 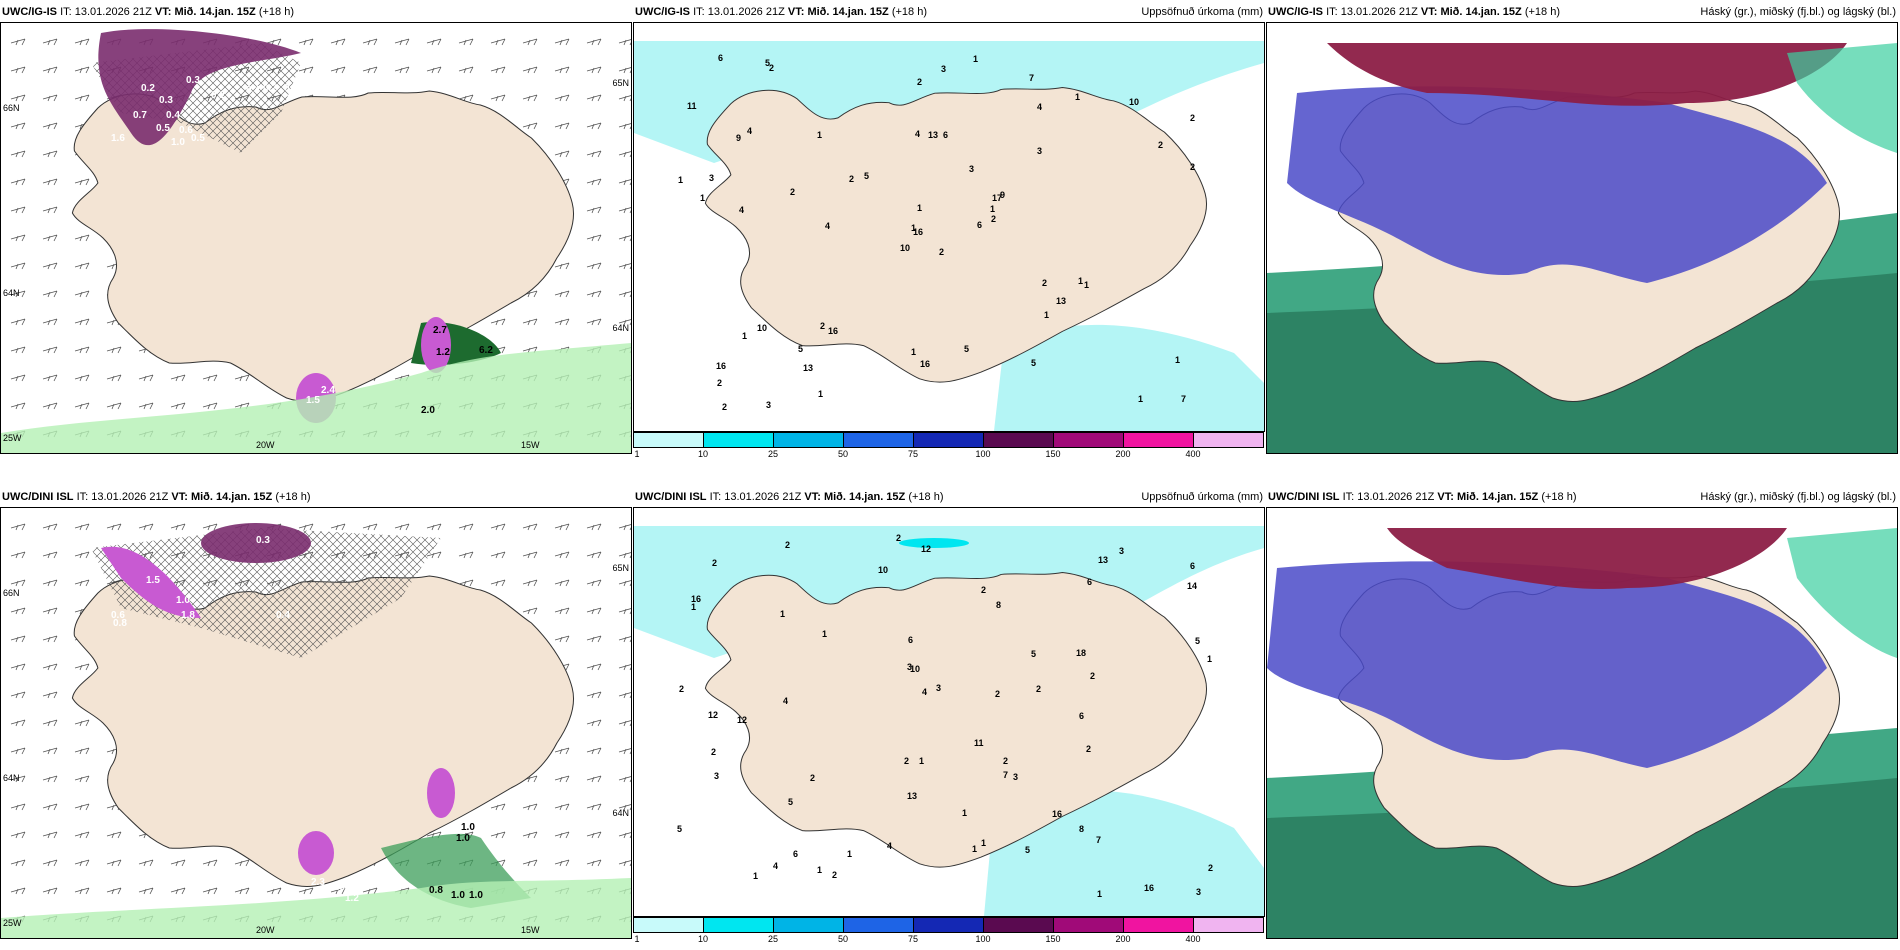 What do you see at coordinates (11, 108) in the screenshot?
I see `left-axis-label: 66N` at bounding box center [11, 108].